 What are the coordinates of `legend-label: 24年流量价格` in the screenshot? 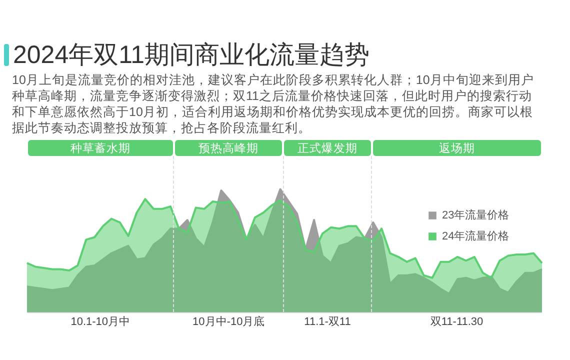 It's located at (476, 236).